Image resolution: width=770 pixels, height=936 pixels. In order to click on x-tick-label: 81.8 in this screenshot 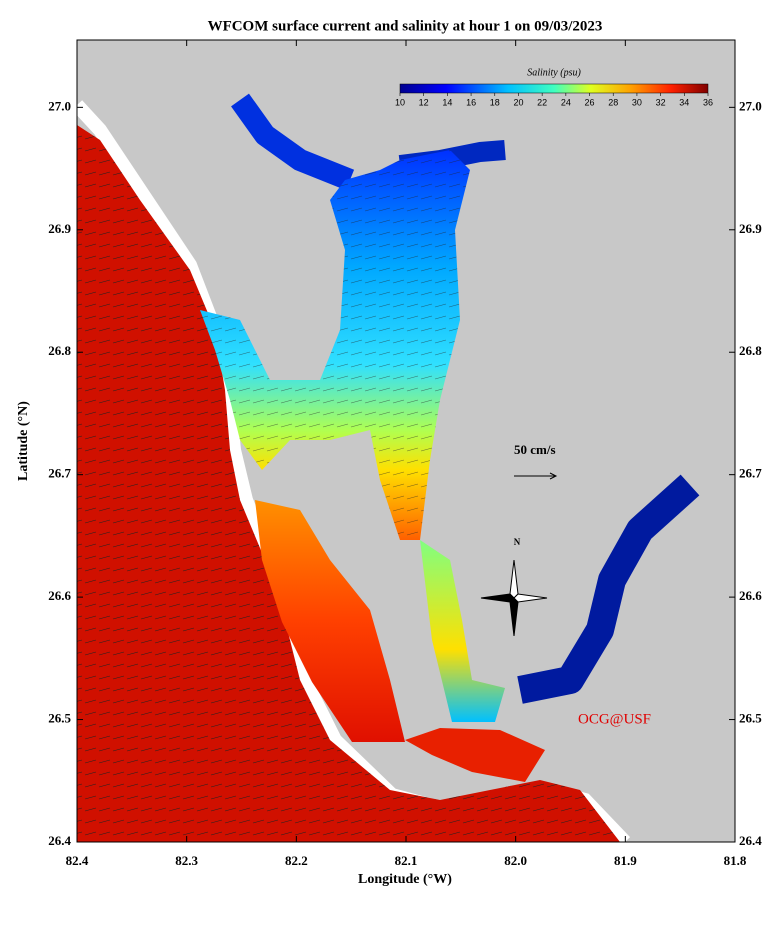, I will do `click(735, 860)`.